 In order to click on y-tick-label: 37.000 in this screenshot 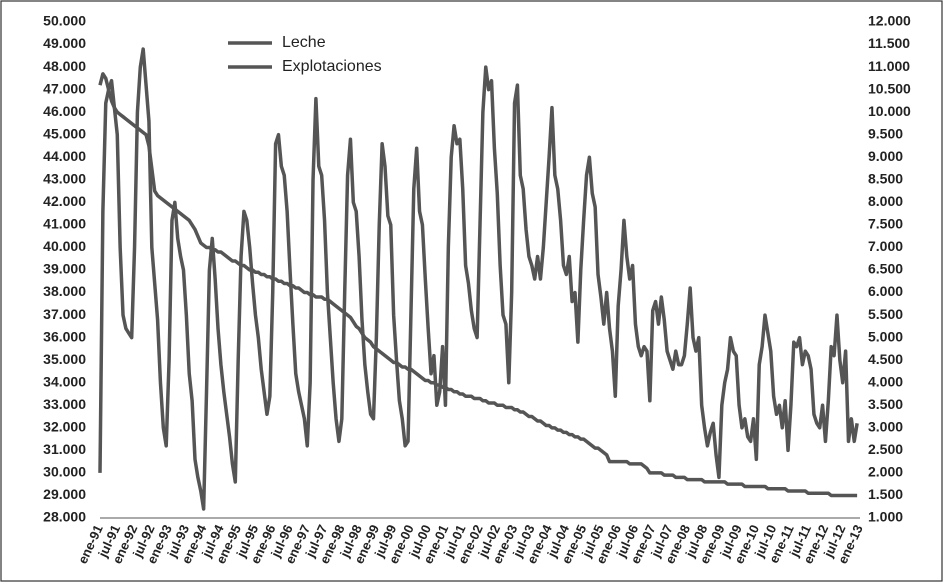, I will do `click(64, 314)`.